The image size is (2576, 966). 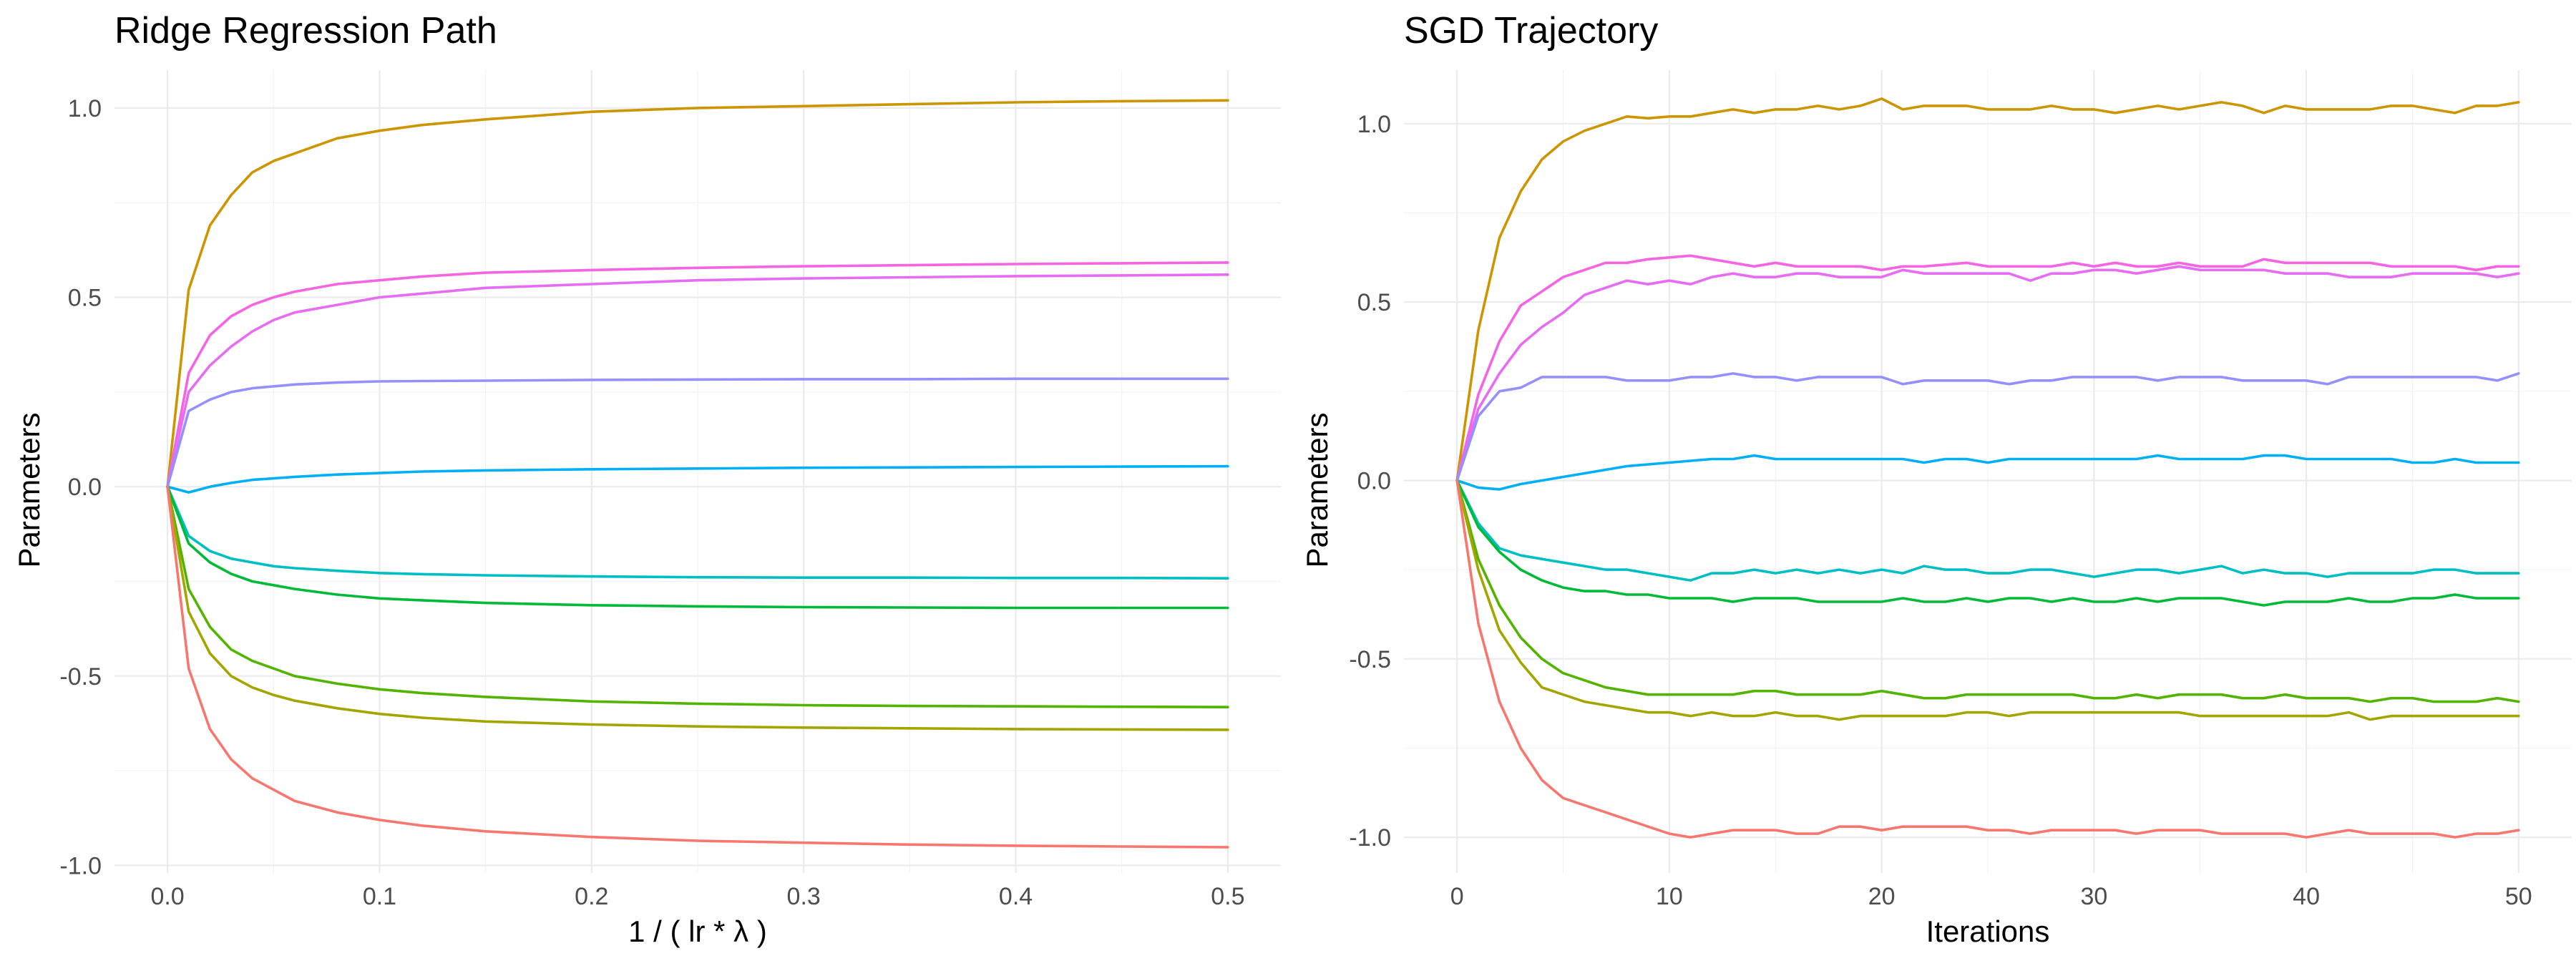 I want to click on ridge-y-tick-label: 0.0, so click(x=85, y=487).